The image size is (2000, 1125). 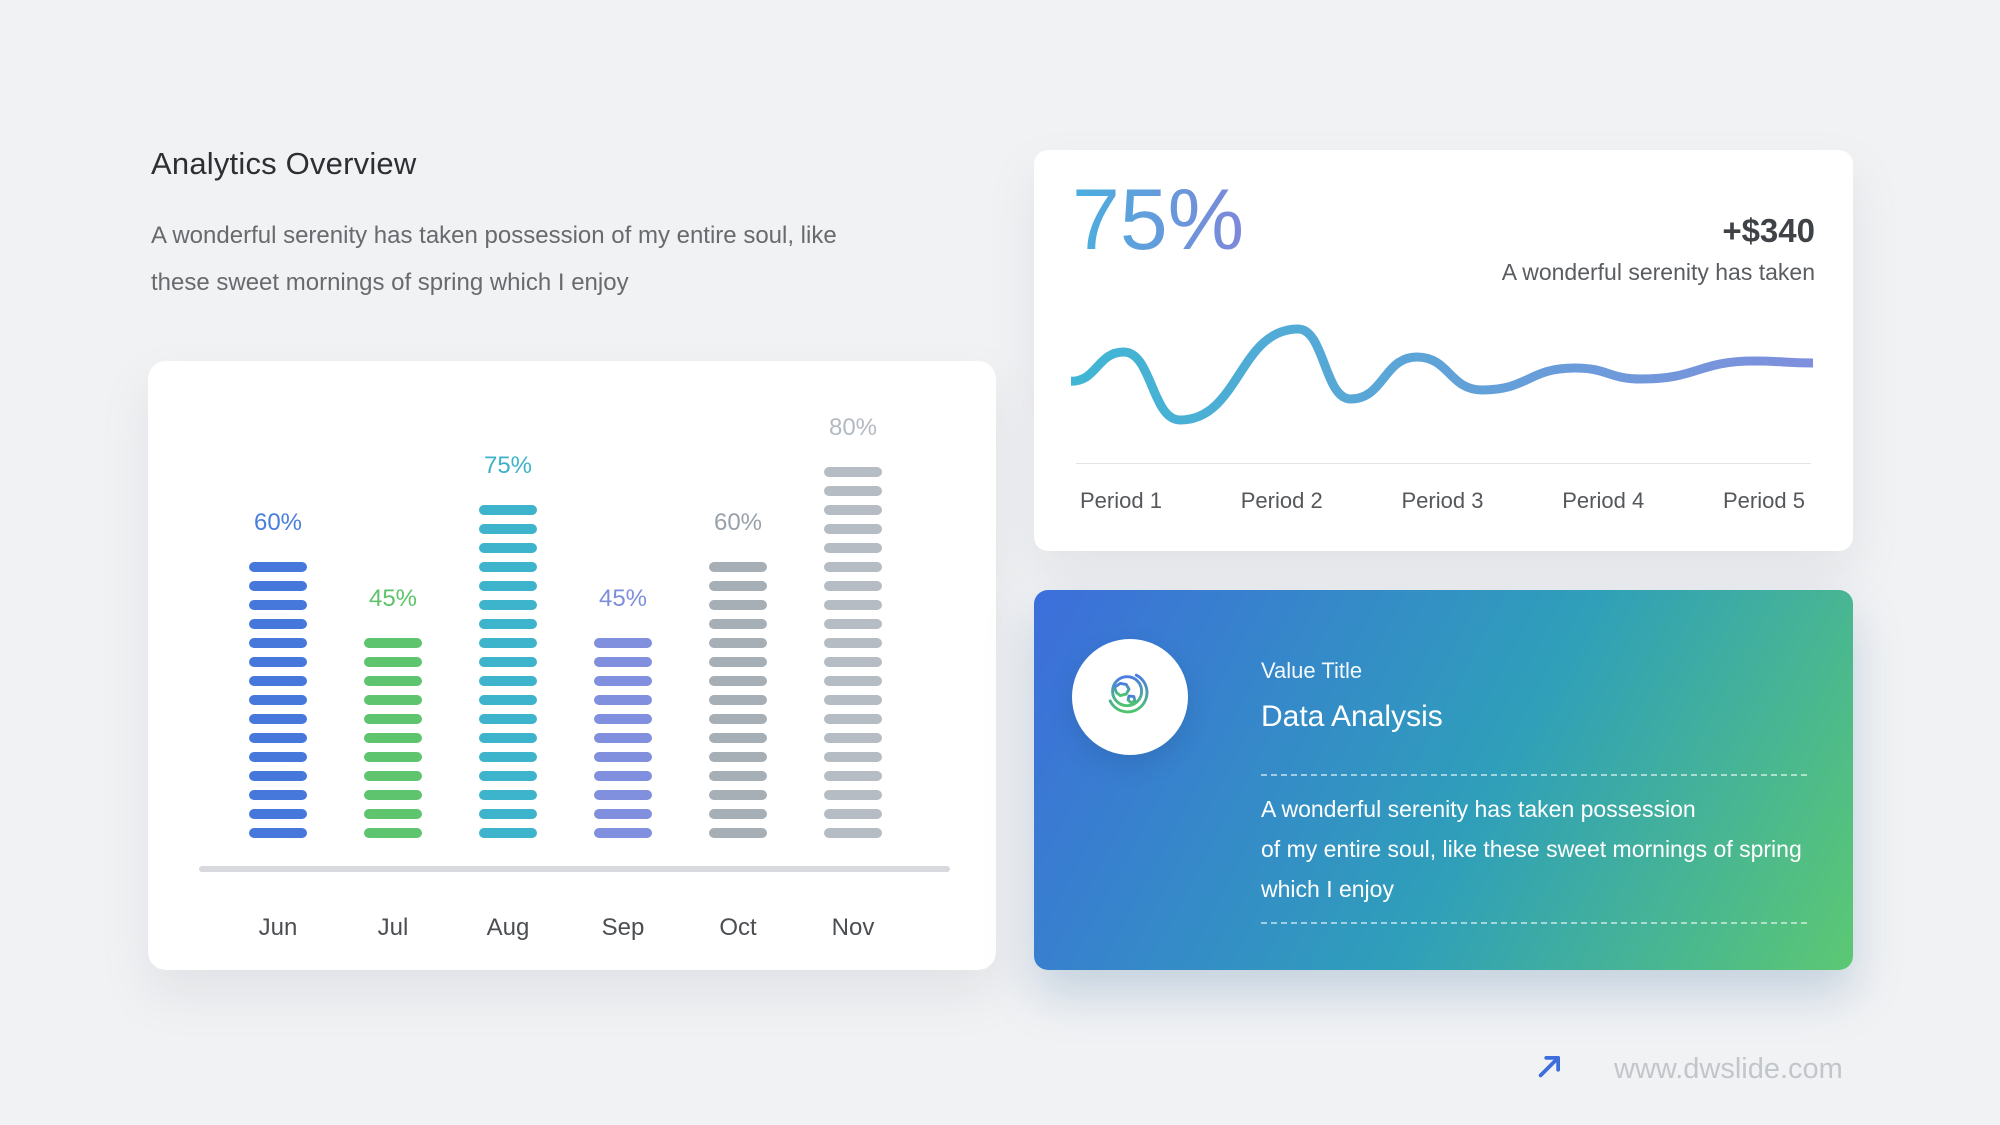 I want to click on dashed-divider-top, so click(x=1534, y=775).